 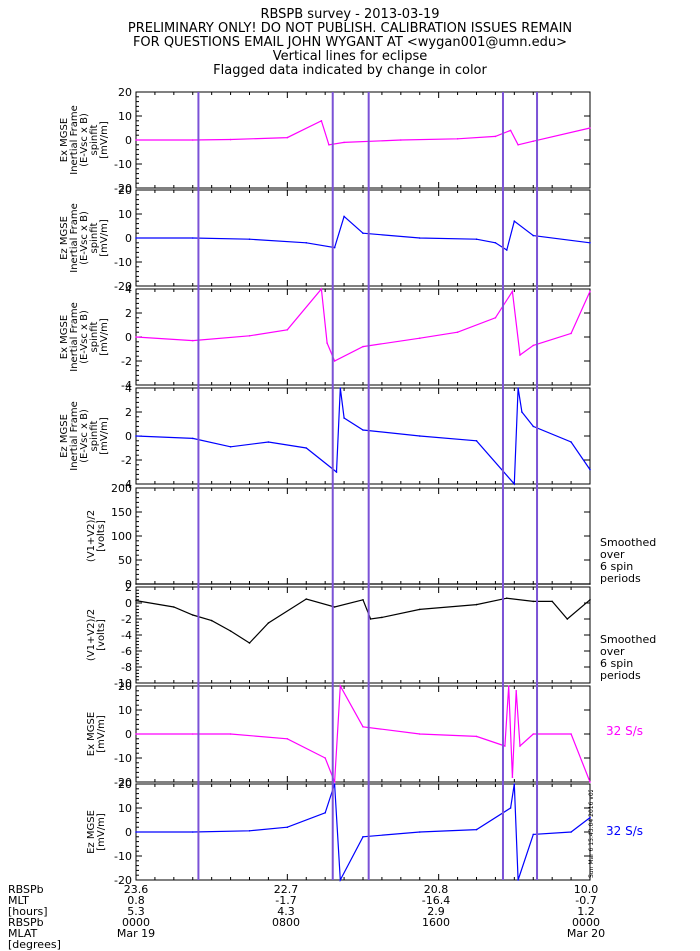 I want to click on row-label: [degrees], so click(x=34, y=944).